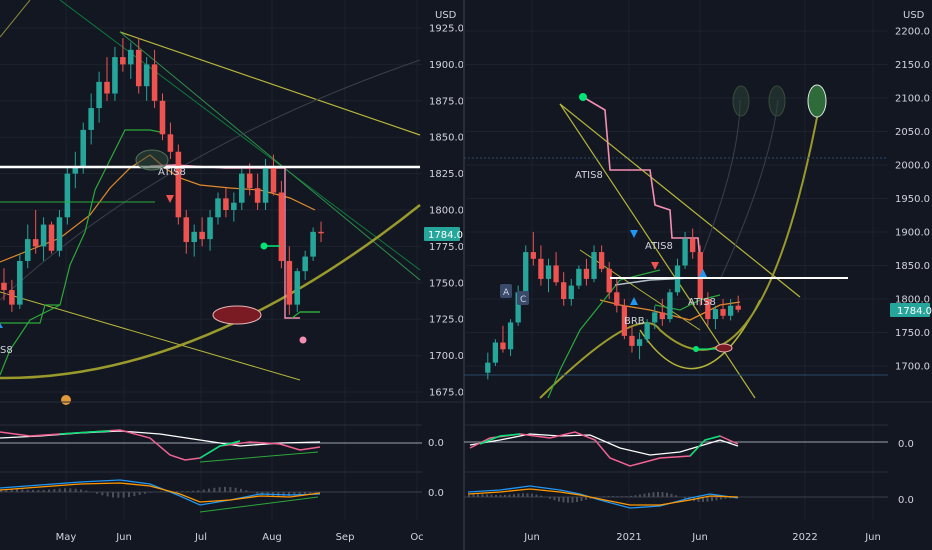 The height and width of the screenshot is (550, 932). Describe the element at coordinates (912, 65) in the screenshot. I see `y-tick-label: 2150.0` at that location.